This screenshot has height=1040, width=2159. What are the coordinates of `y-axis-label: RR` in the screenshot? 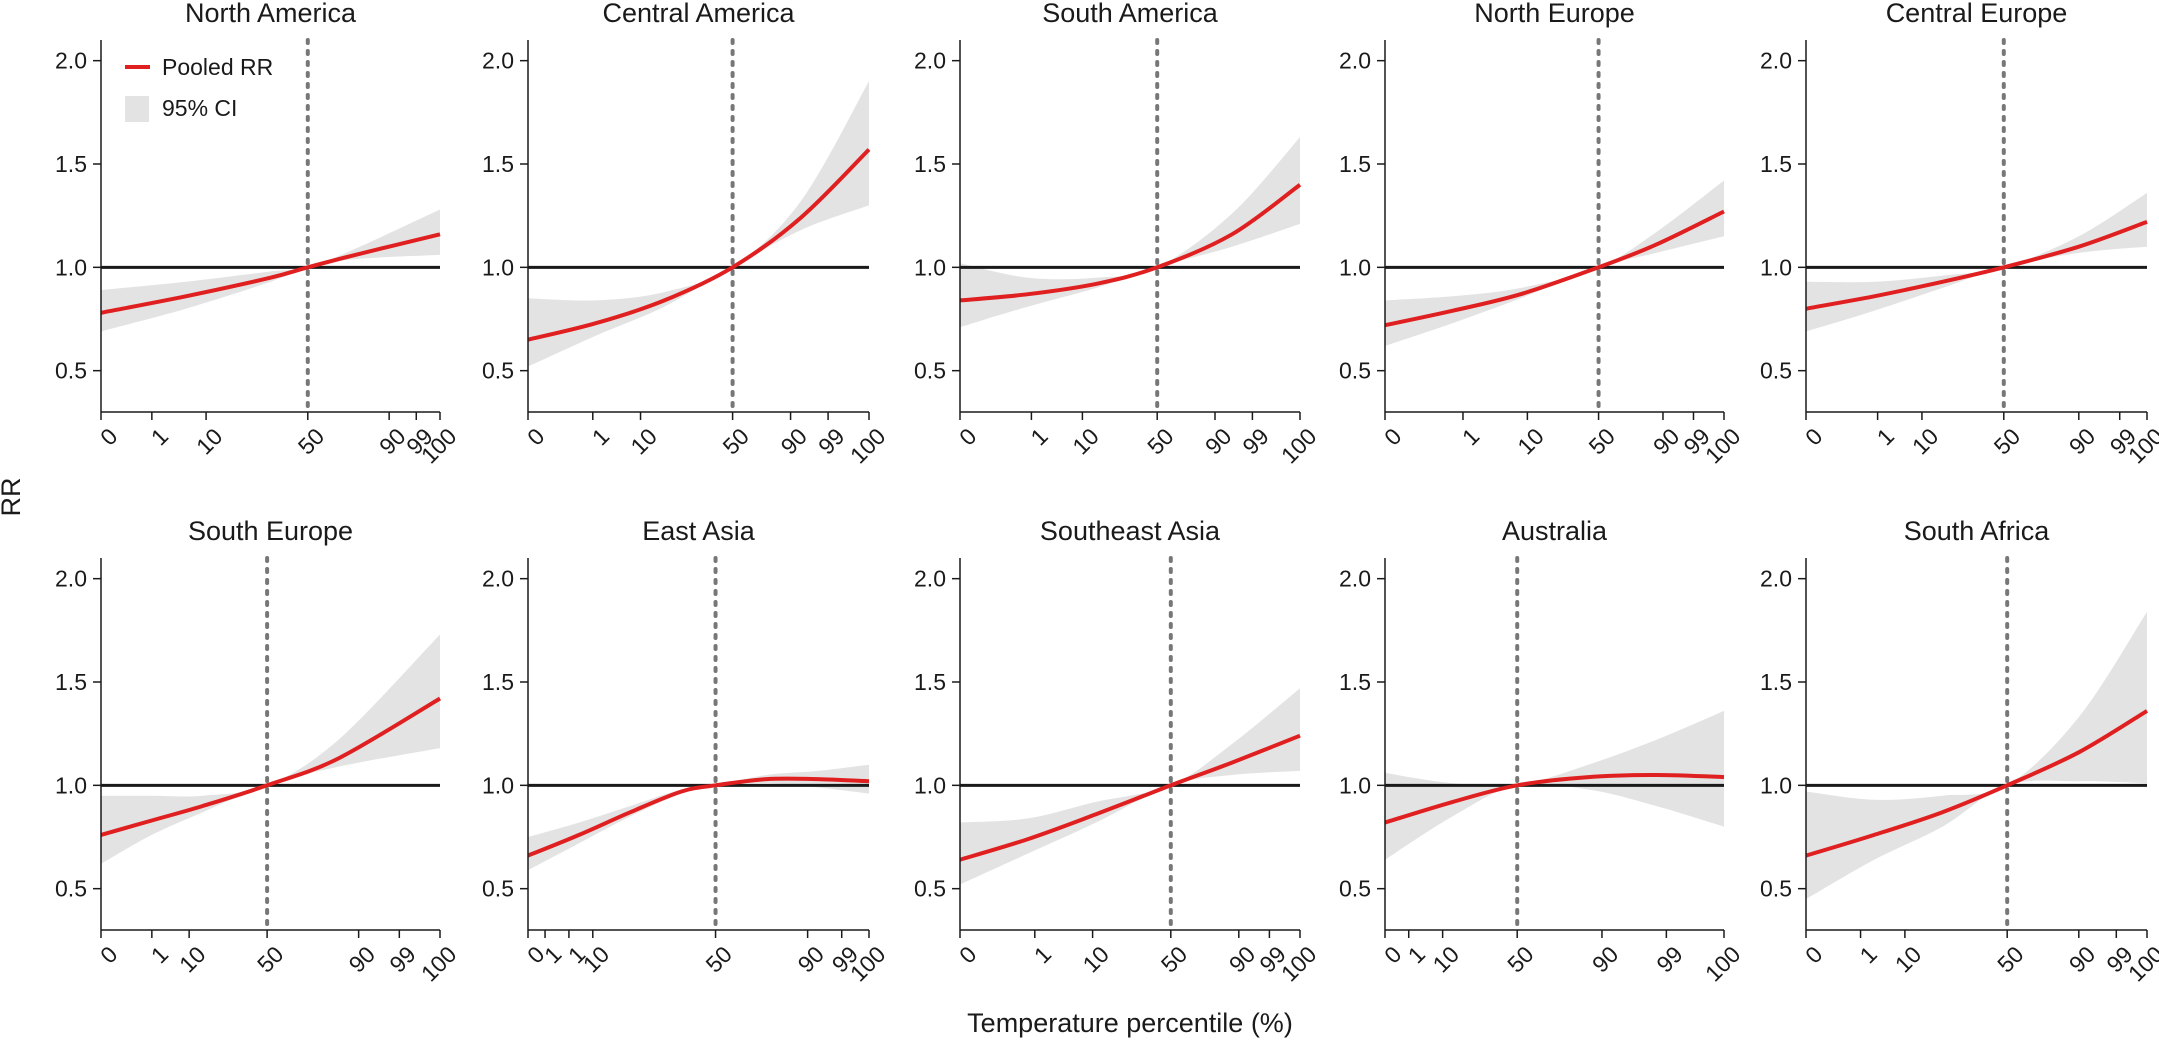 It's located at (13, 497).